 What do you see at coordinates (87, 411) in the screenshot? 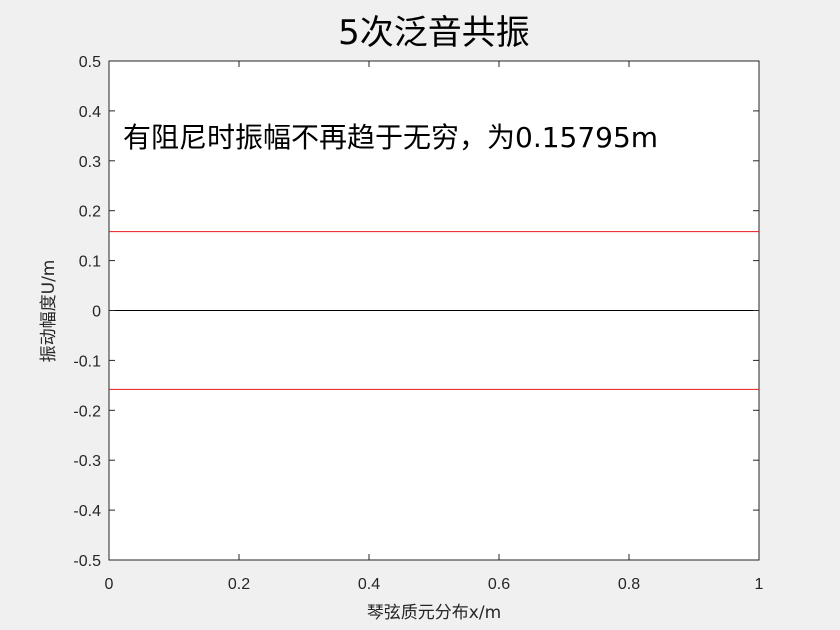
I see `y-tick-label: -0.2` at bounding box center [87, 411].